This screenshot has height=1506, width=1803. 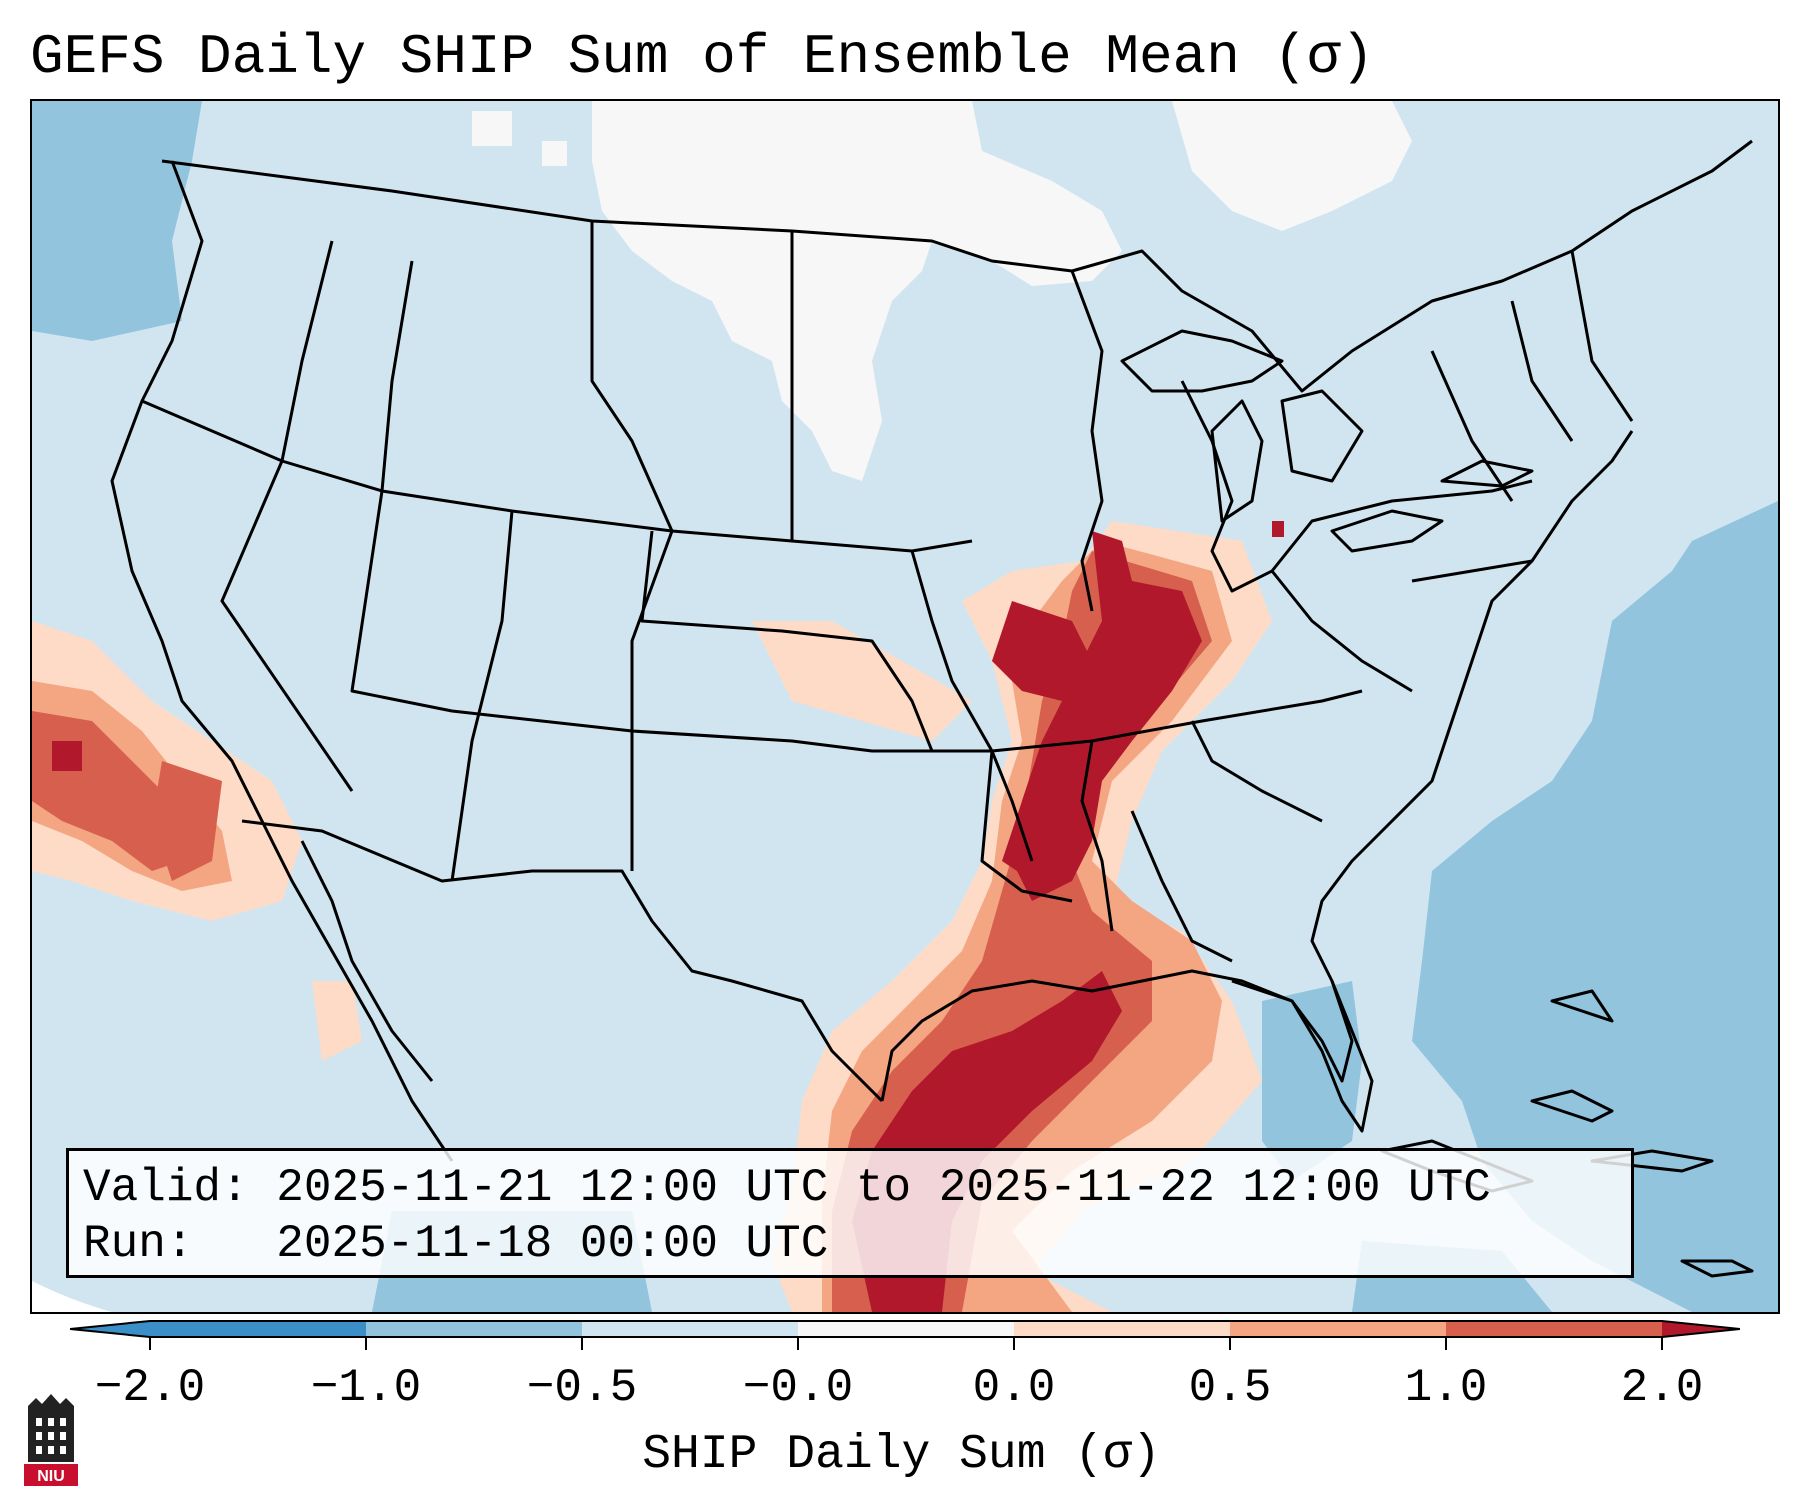 I want to click on colorbar-tick-label: −0.5, so click(x=582, y=1388).